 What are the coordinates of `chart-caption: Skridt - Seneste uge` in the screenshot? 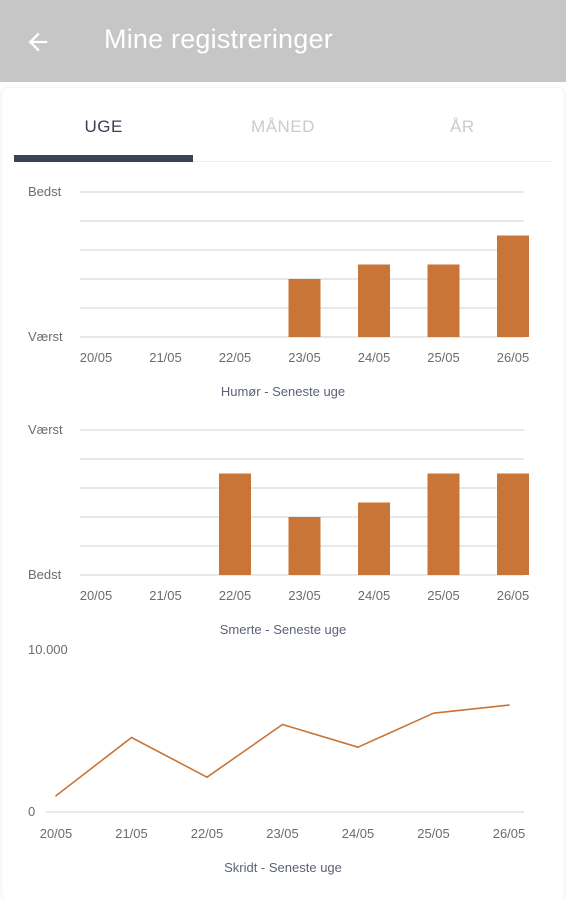 It's located at (283, 867).